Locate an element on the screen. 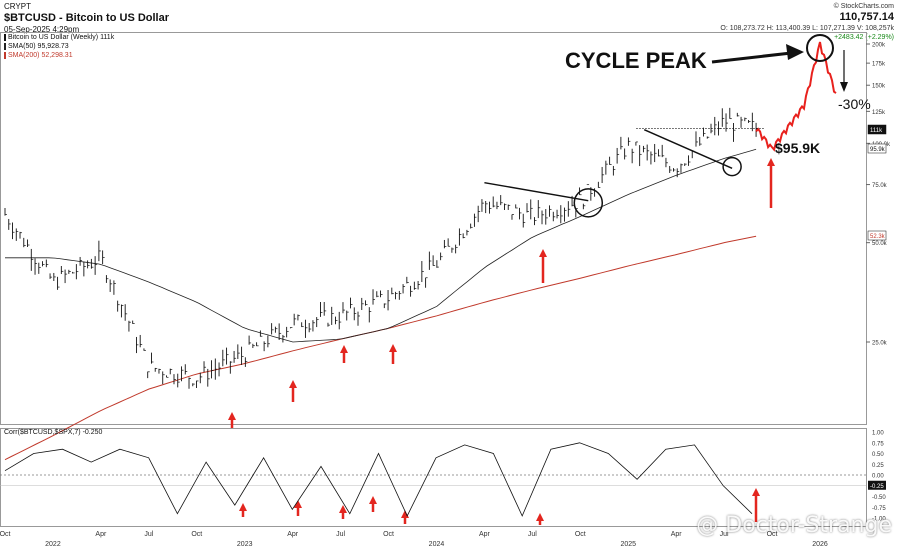  time-axis-year-label: 2022 is located at coordinates (53, 544).